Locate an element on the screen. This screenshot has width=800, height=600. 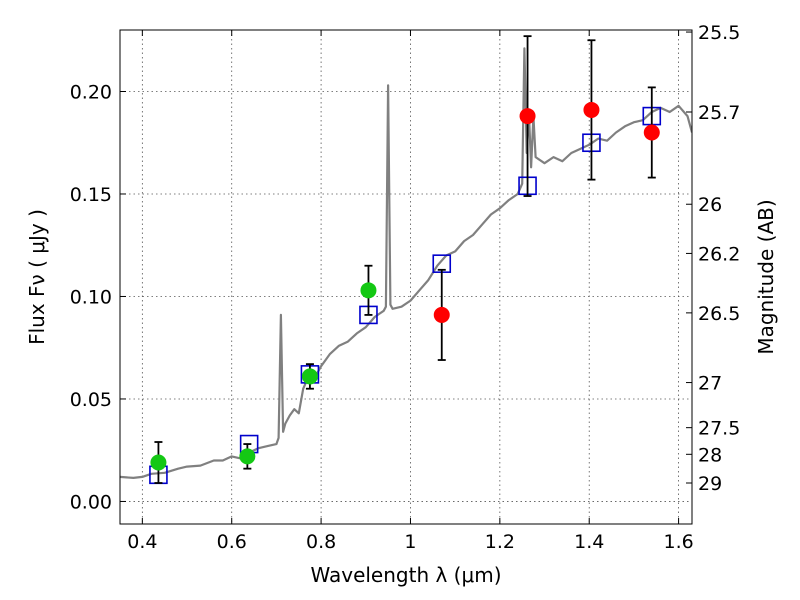
y2-tick-label: 27 is located at coordinates (710, 384).